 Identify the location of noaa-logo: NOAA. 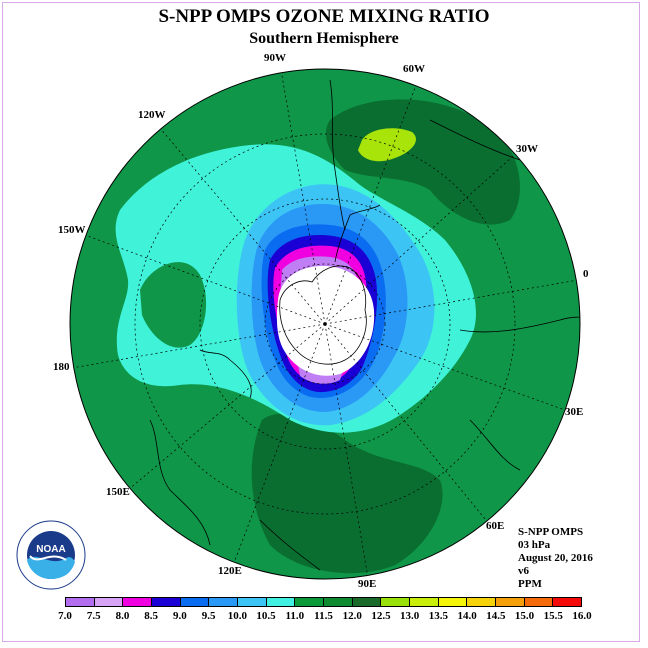
(51, 555).